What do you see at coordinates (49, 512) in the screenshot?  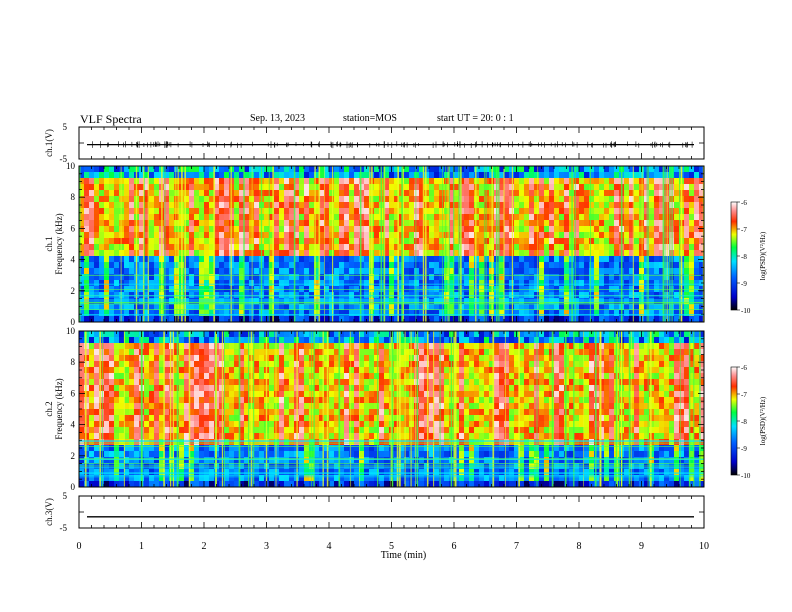 I see `ch3-y-axis-label: ch.3(V)` at bounding box center [49, 512].